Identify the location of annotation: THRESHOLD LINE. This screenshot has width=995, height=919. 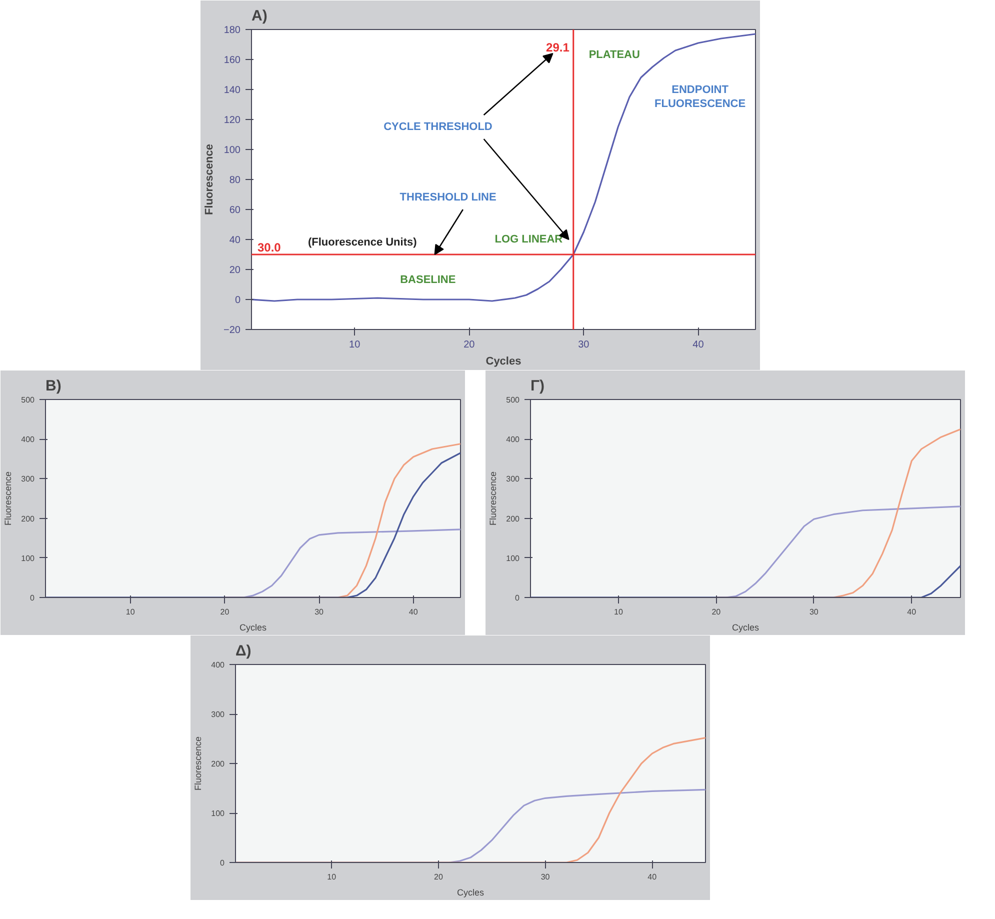
(448, 198).